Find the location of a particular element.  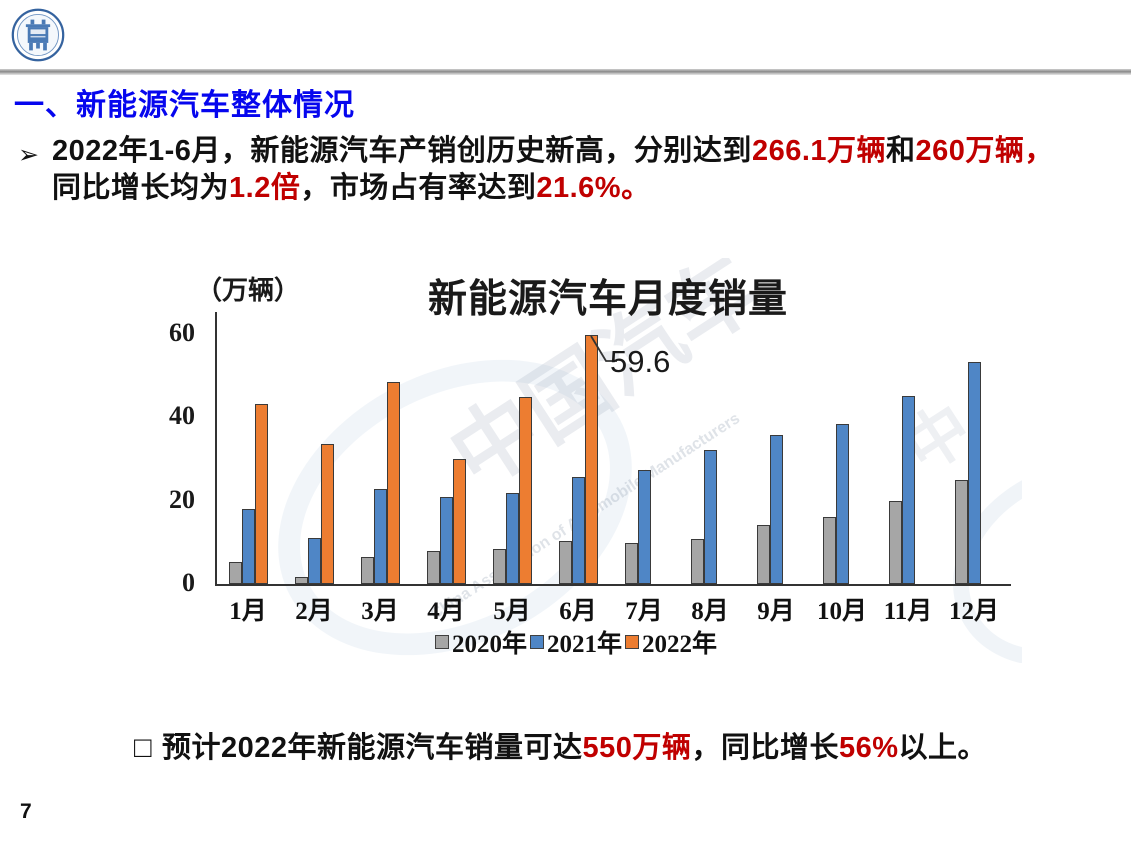

x-tick-label-11月: 11月 is located at coordinates (908, 611).